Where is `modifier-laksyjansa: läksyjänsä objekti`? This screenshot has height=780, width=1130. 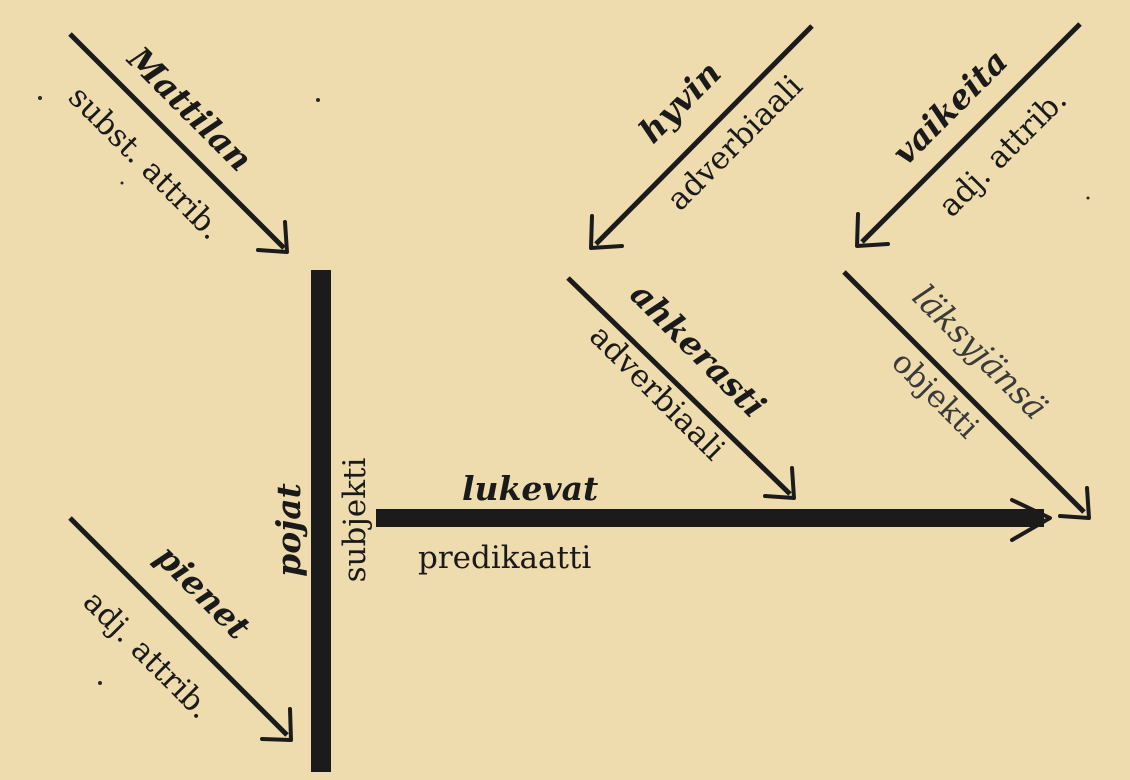
modifier-laksyjansa: läksyjänsä objekti is located at coordinates (966, 395).